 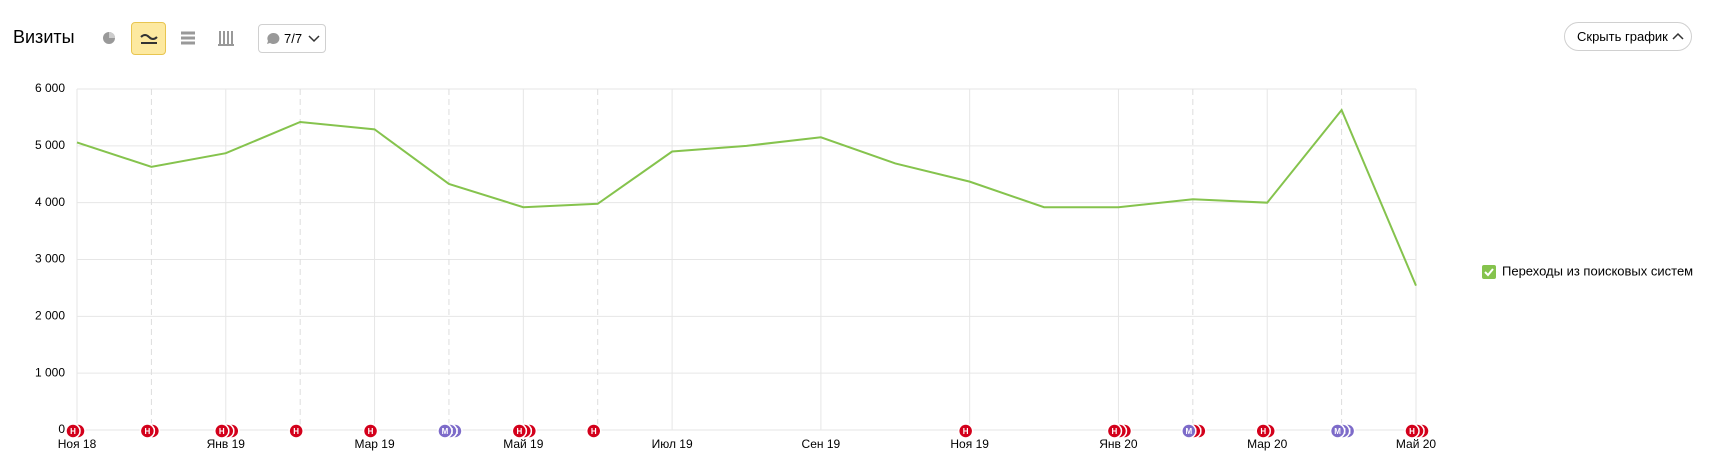 I want to click on y-tick-label: 5 000, so click(x=50, y=145).